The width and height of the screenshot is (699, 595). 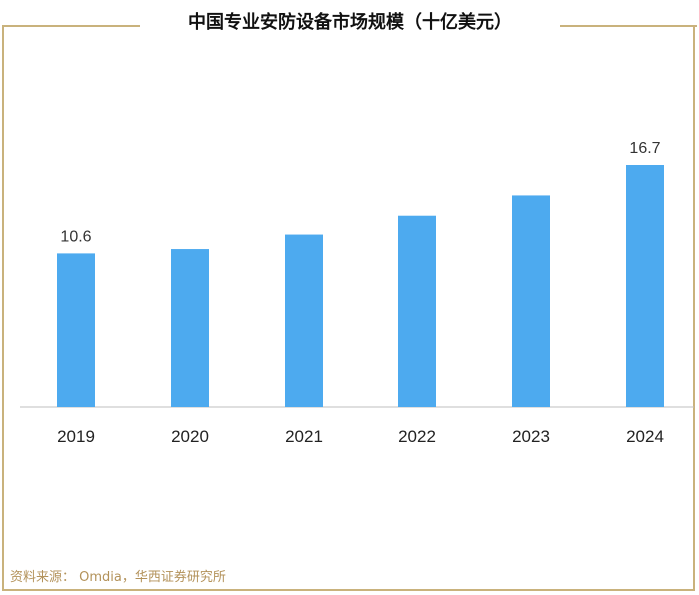 I want to click on chart-title: 中国专业安防设备市场规模（十亿美元）, so click(x=350, y=22).